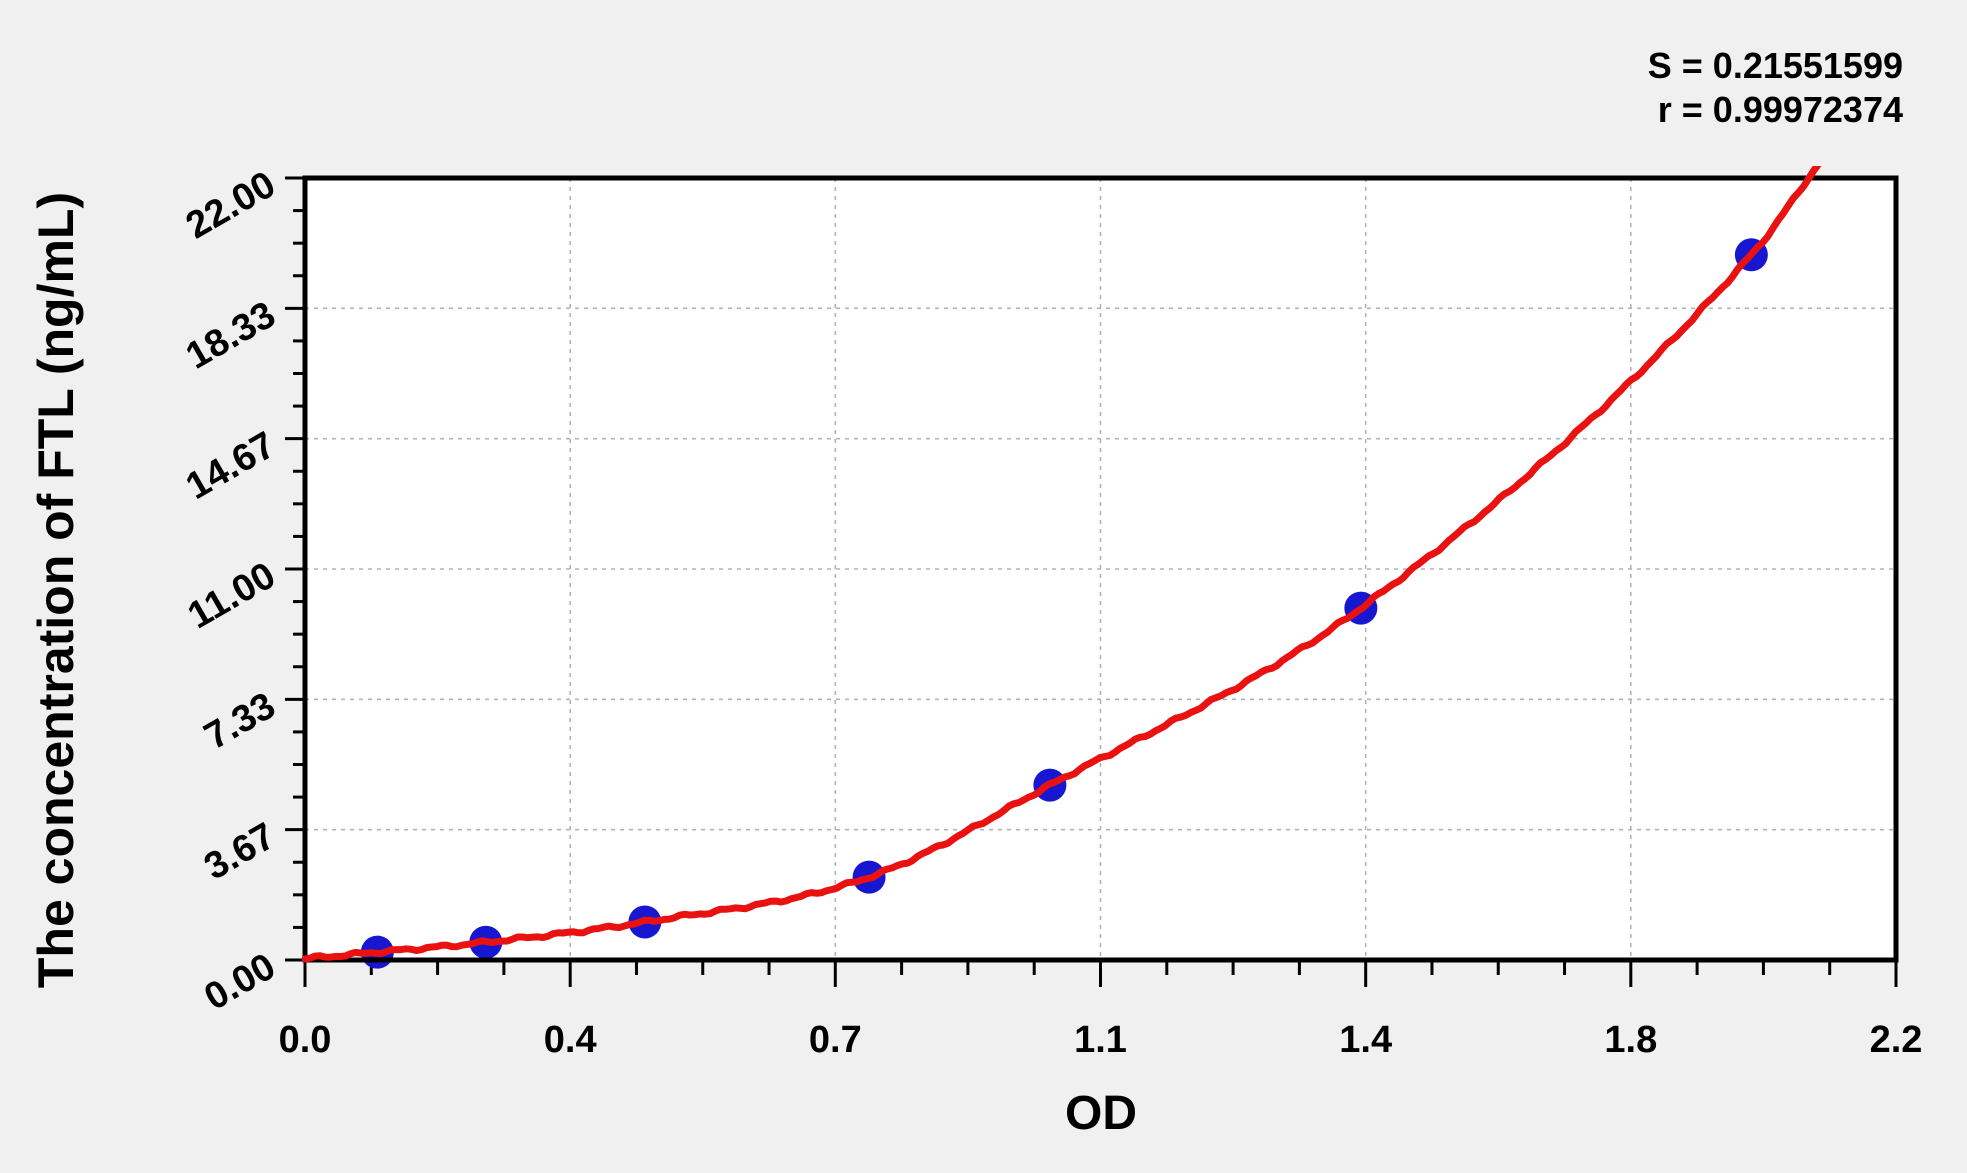  What do you see at coordinates (239, 721) in the screenshot?
I see `y-tick-label: 7.33` at bounding box center [239, 721].